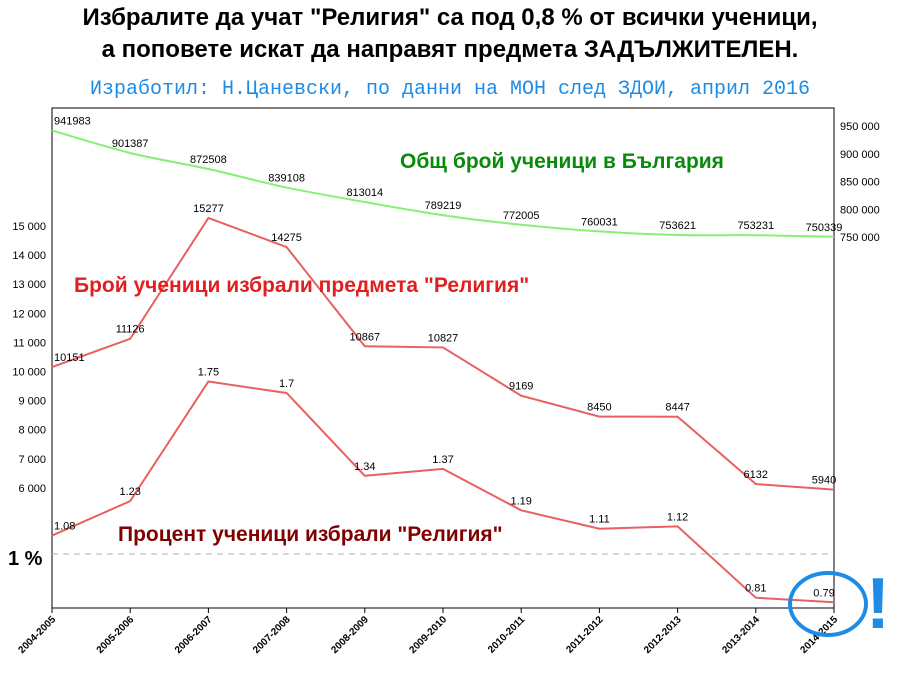  What do you see at coordinates (599, 222) in the screenshot?
I see `total-students-data-label: 760031` at bounding box center [599, 222].